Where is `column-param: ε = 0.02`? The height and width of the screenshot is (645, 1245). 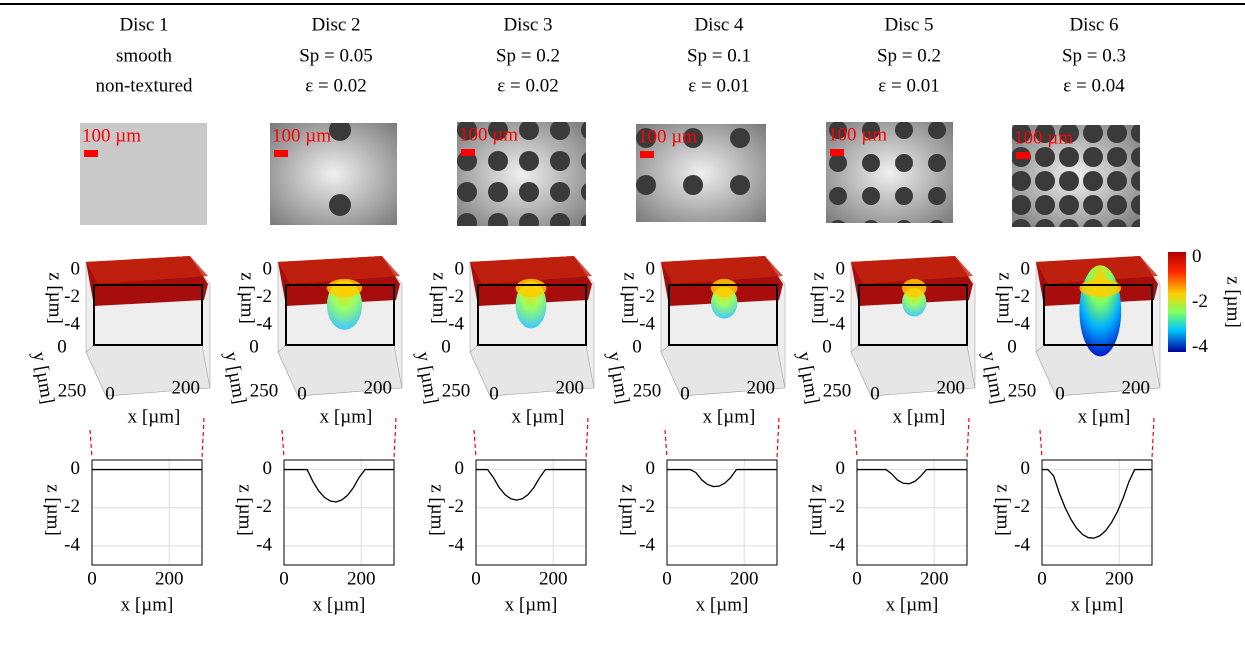 column-param: ε = 0.02 is located at coordinates (527, 85).